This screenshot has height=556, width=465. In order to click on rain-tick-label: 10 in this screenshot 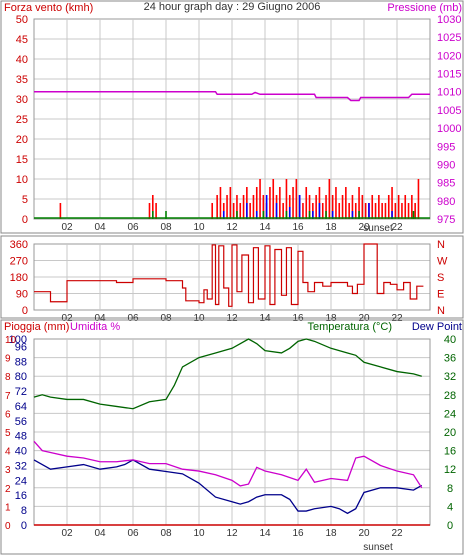, I will do `click(11, 340)`.